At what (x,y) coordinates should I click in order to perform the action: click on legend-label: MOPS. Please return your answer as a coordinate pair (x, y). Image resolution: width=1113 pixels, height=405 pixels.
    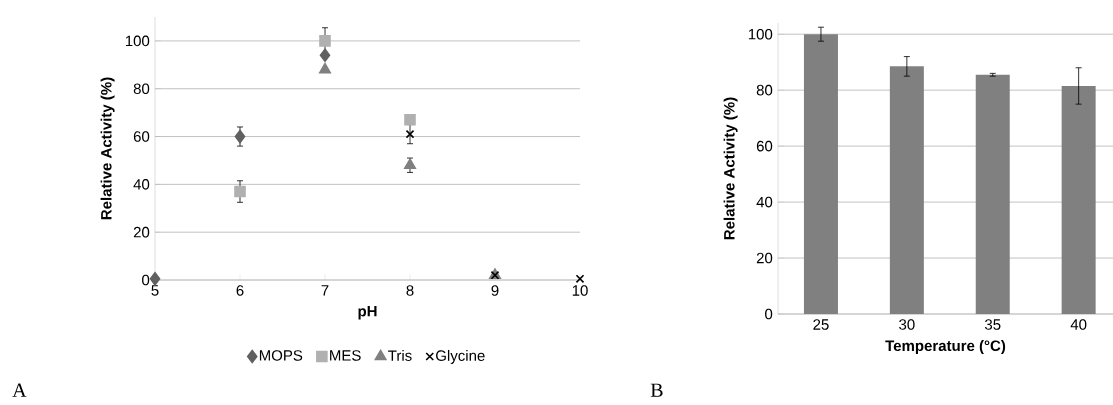
    Looking at the image, I should click on (281, 355).